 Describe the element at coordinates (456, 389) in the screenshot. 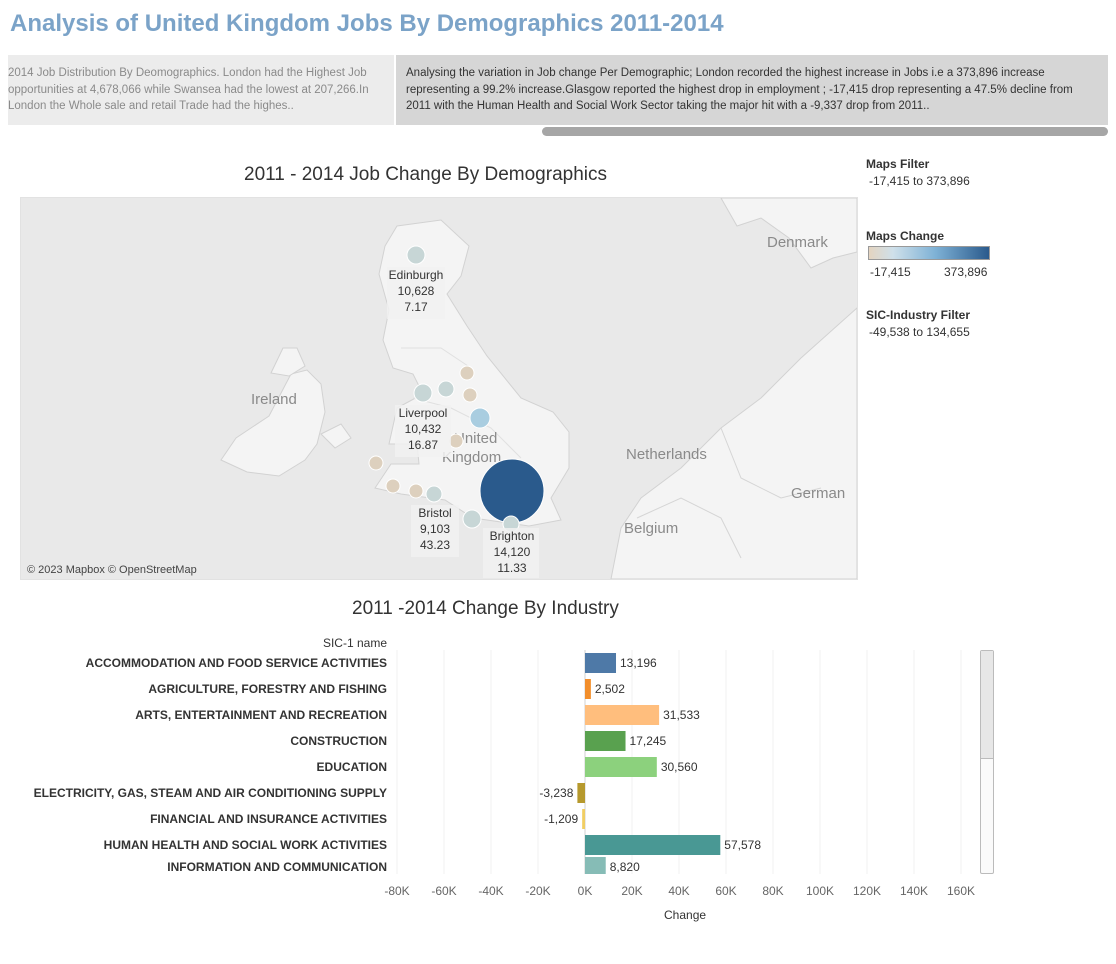

I see `city-bubbles` at that location.